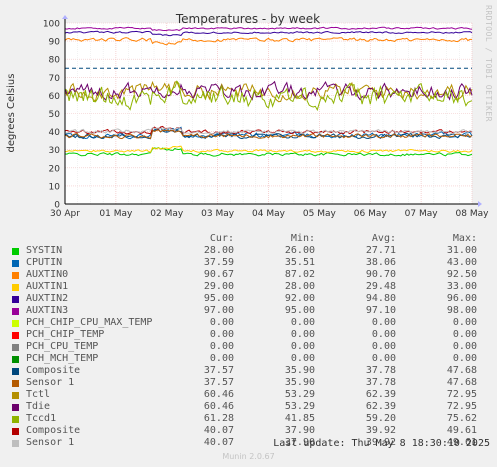 This screenshot has height=467, width=497. Describe the element at coordinates (380, 286) in the screenshot. I see `legend-avg-value: 29.48` at that location.